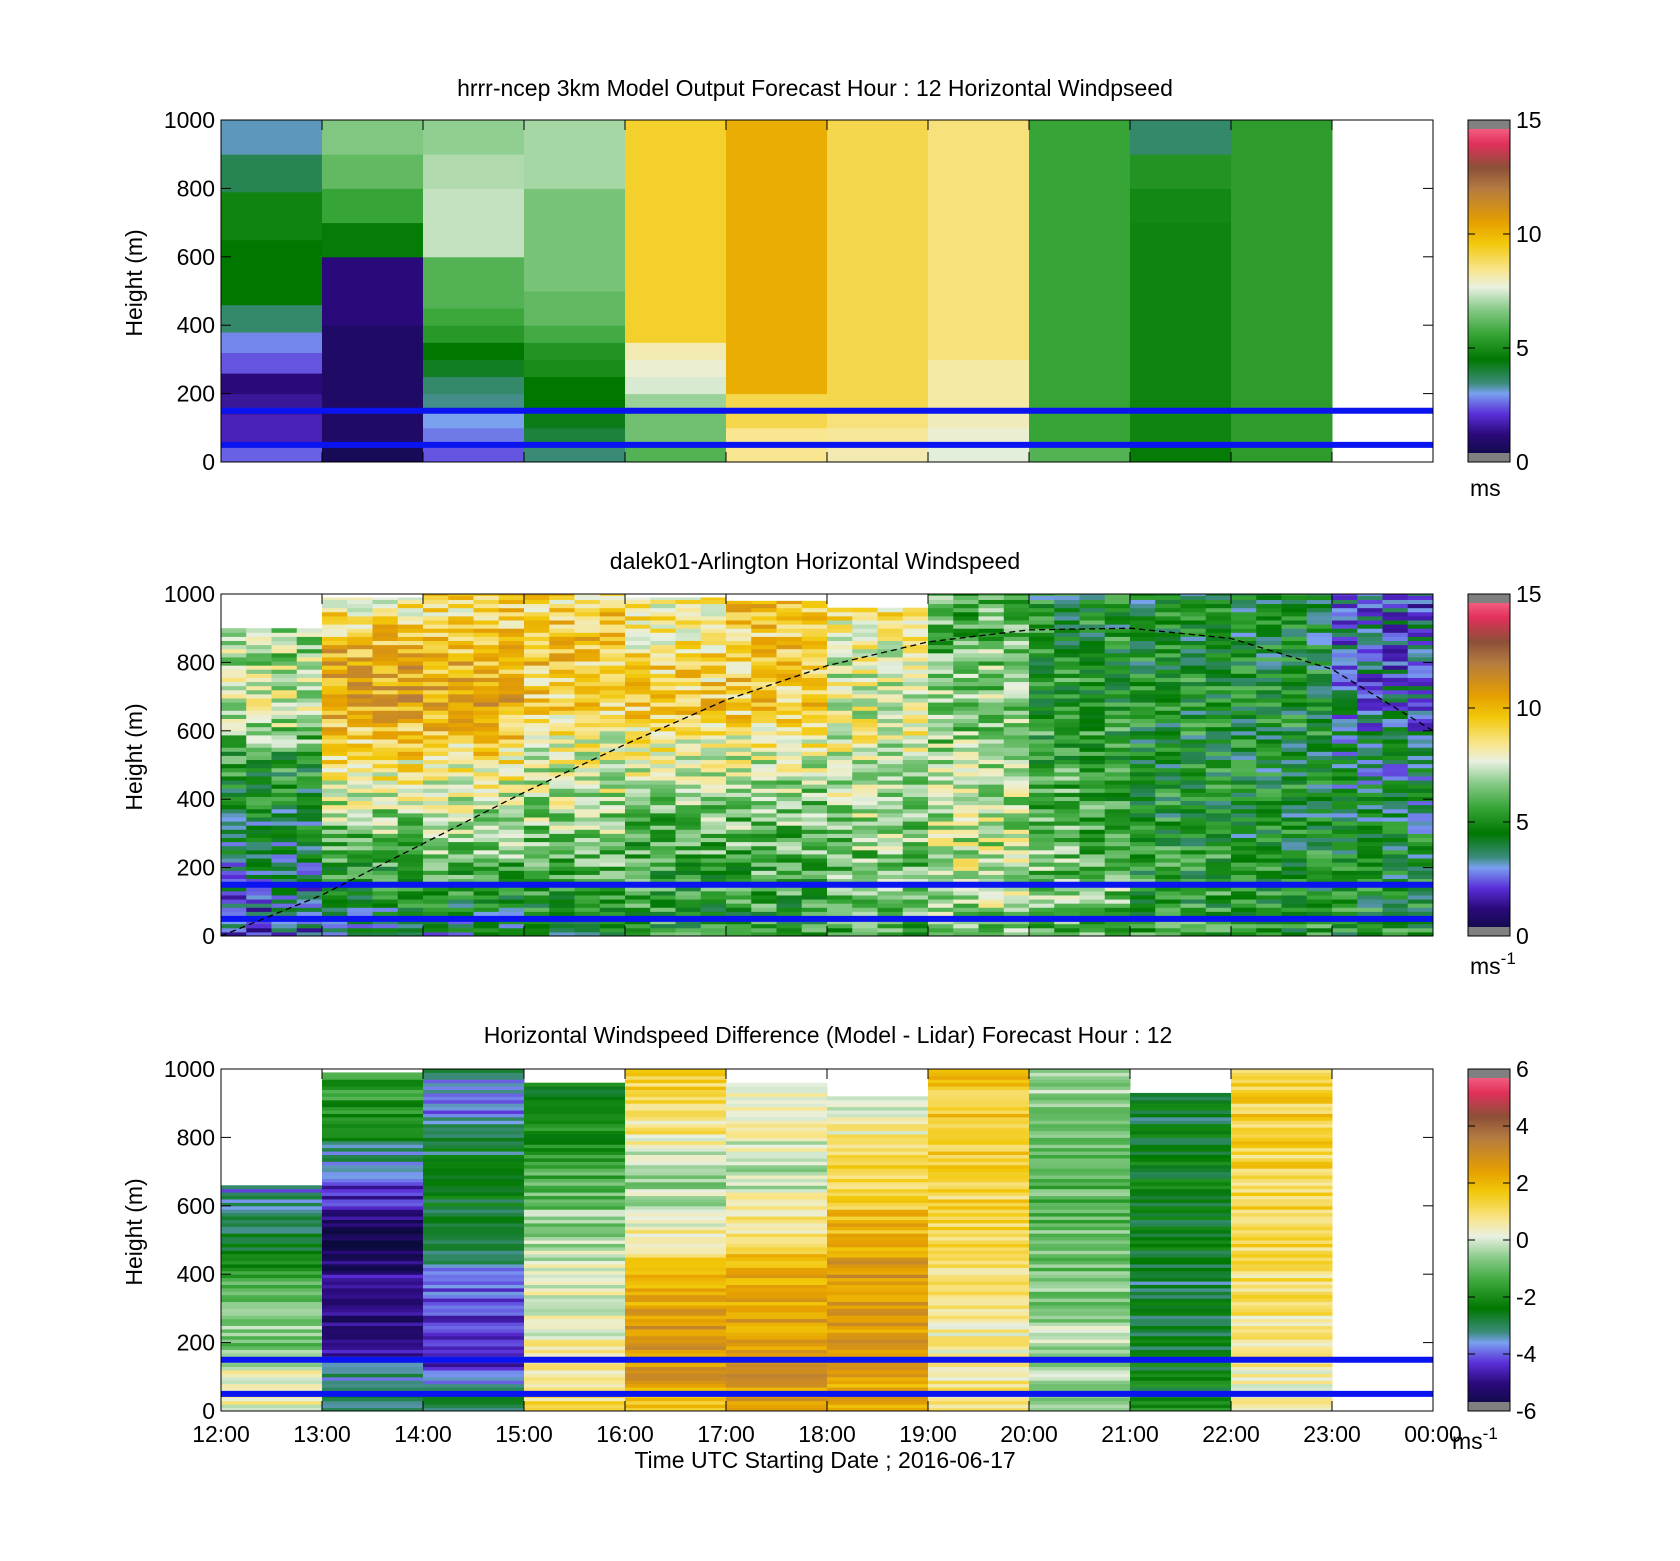 The height and width of the screenshot is (1561, 1680). What do you see at coordinates (196, 799) in the screenshot?
I see `y-tick-label: 400` at bounding box center [196, 799].